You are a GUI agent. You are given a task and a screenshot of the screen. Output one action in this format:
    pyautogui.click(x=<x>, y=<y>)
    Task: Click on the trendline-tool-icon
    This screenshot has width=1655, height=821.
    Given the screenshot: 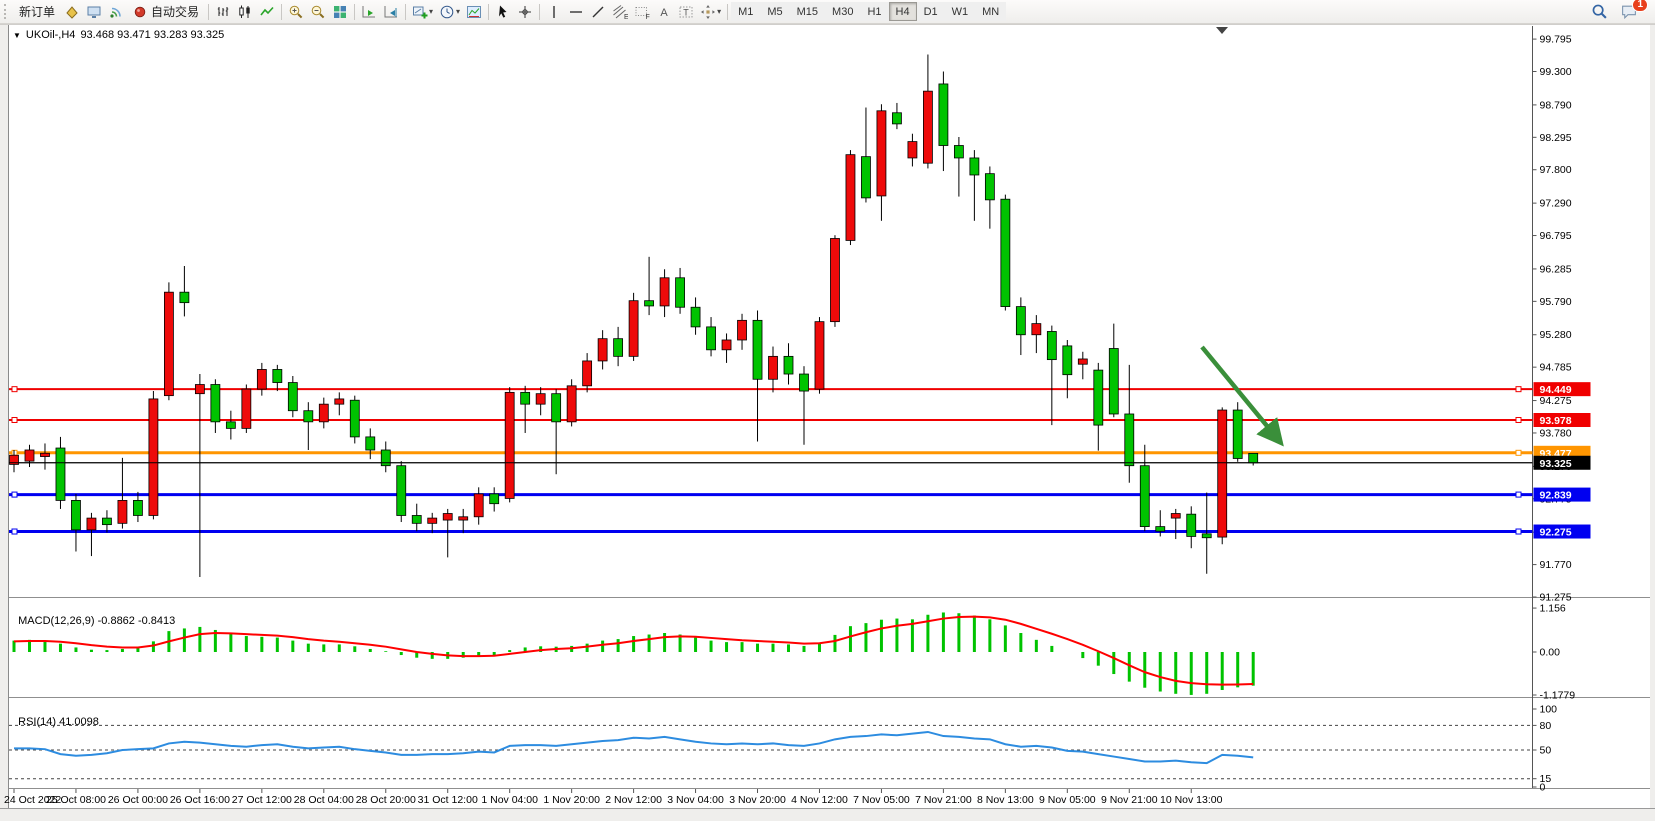 What is the action you would take?
    pyautogui.click(x=598, y=12)
    